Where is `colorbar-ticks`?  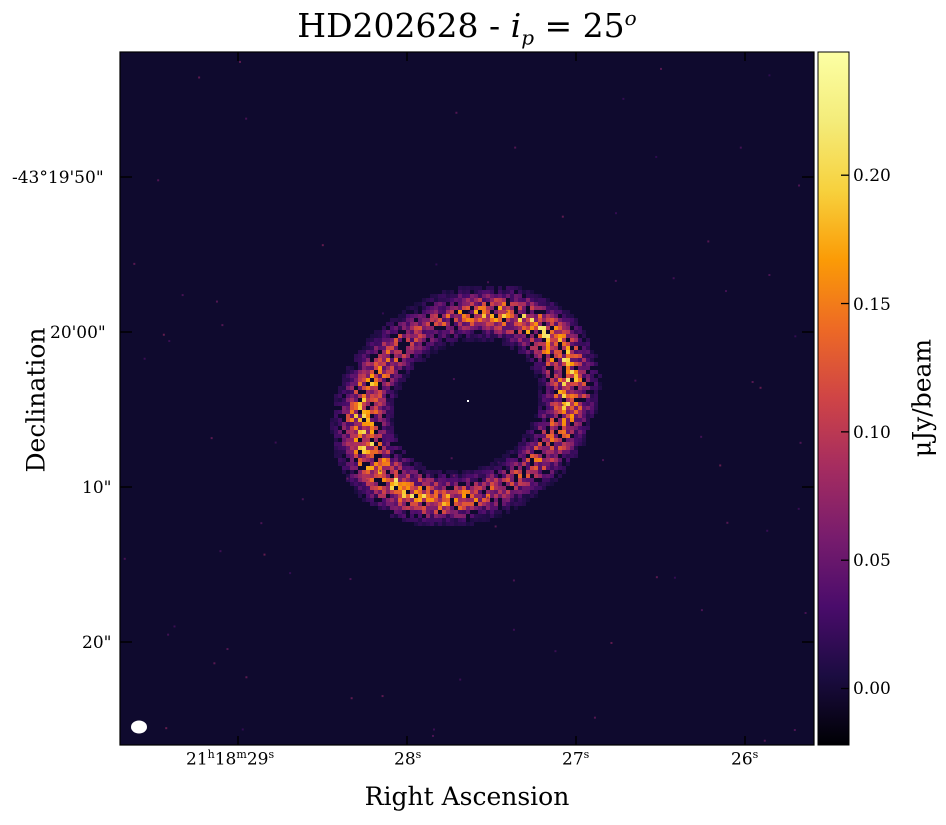
colorbar-ticks is located at coordinates (845, 432).